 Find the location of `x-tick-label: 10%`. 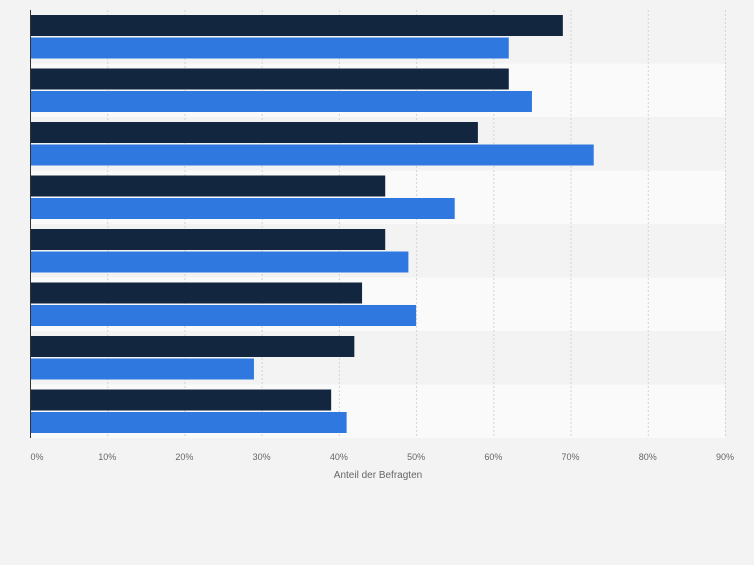

x-tick-label: 10% is located at coordinates (107, 457).